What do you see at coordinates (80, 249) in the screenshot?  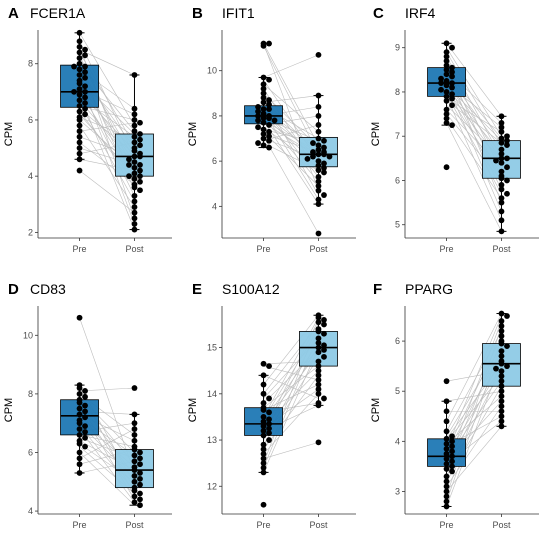 I see `panel-a-xtick-label-pre: Pre` at bounding box center [80, 249].